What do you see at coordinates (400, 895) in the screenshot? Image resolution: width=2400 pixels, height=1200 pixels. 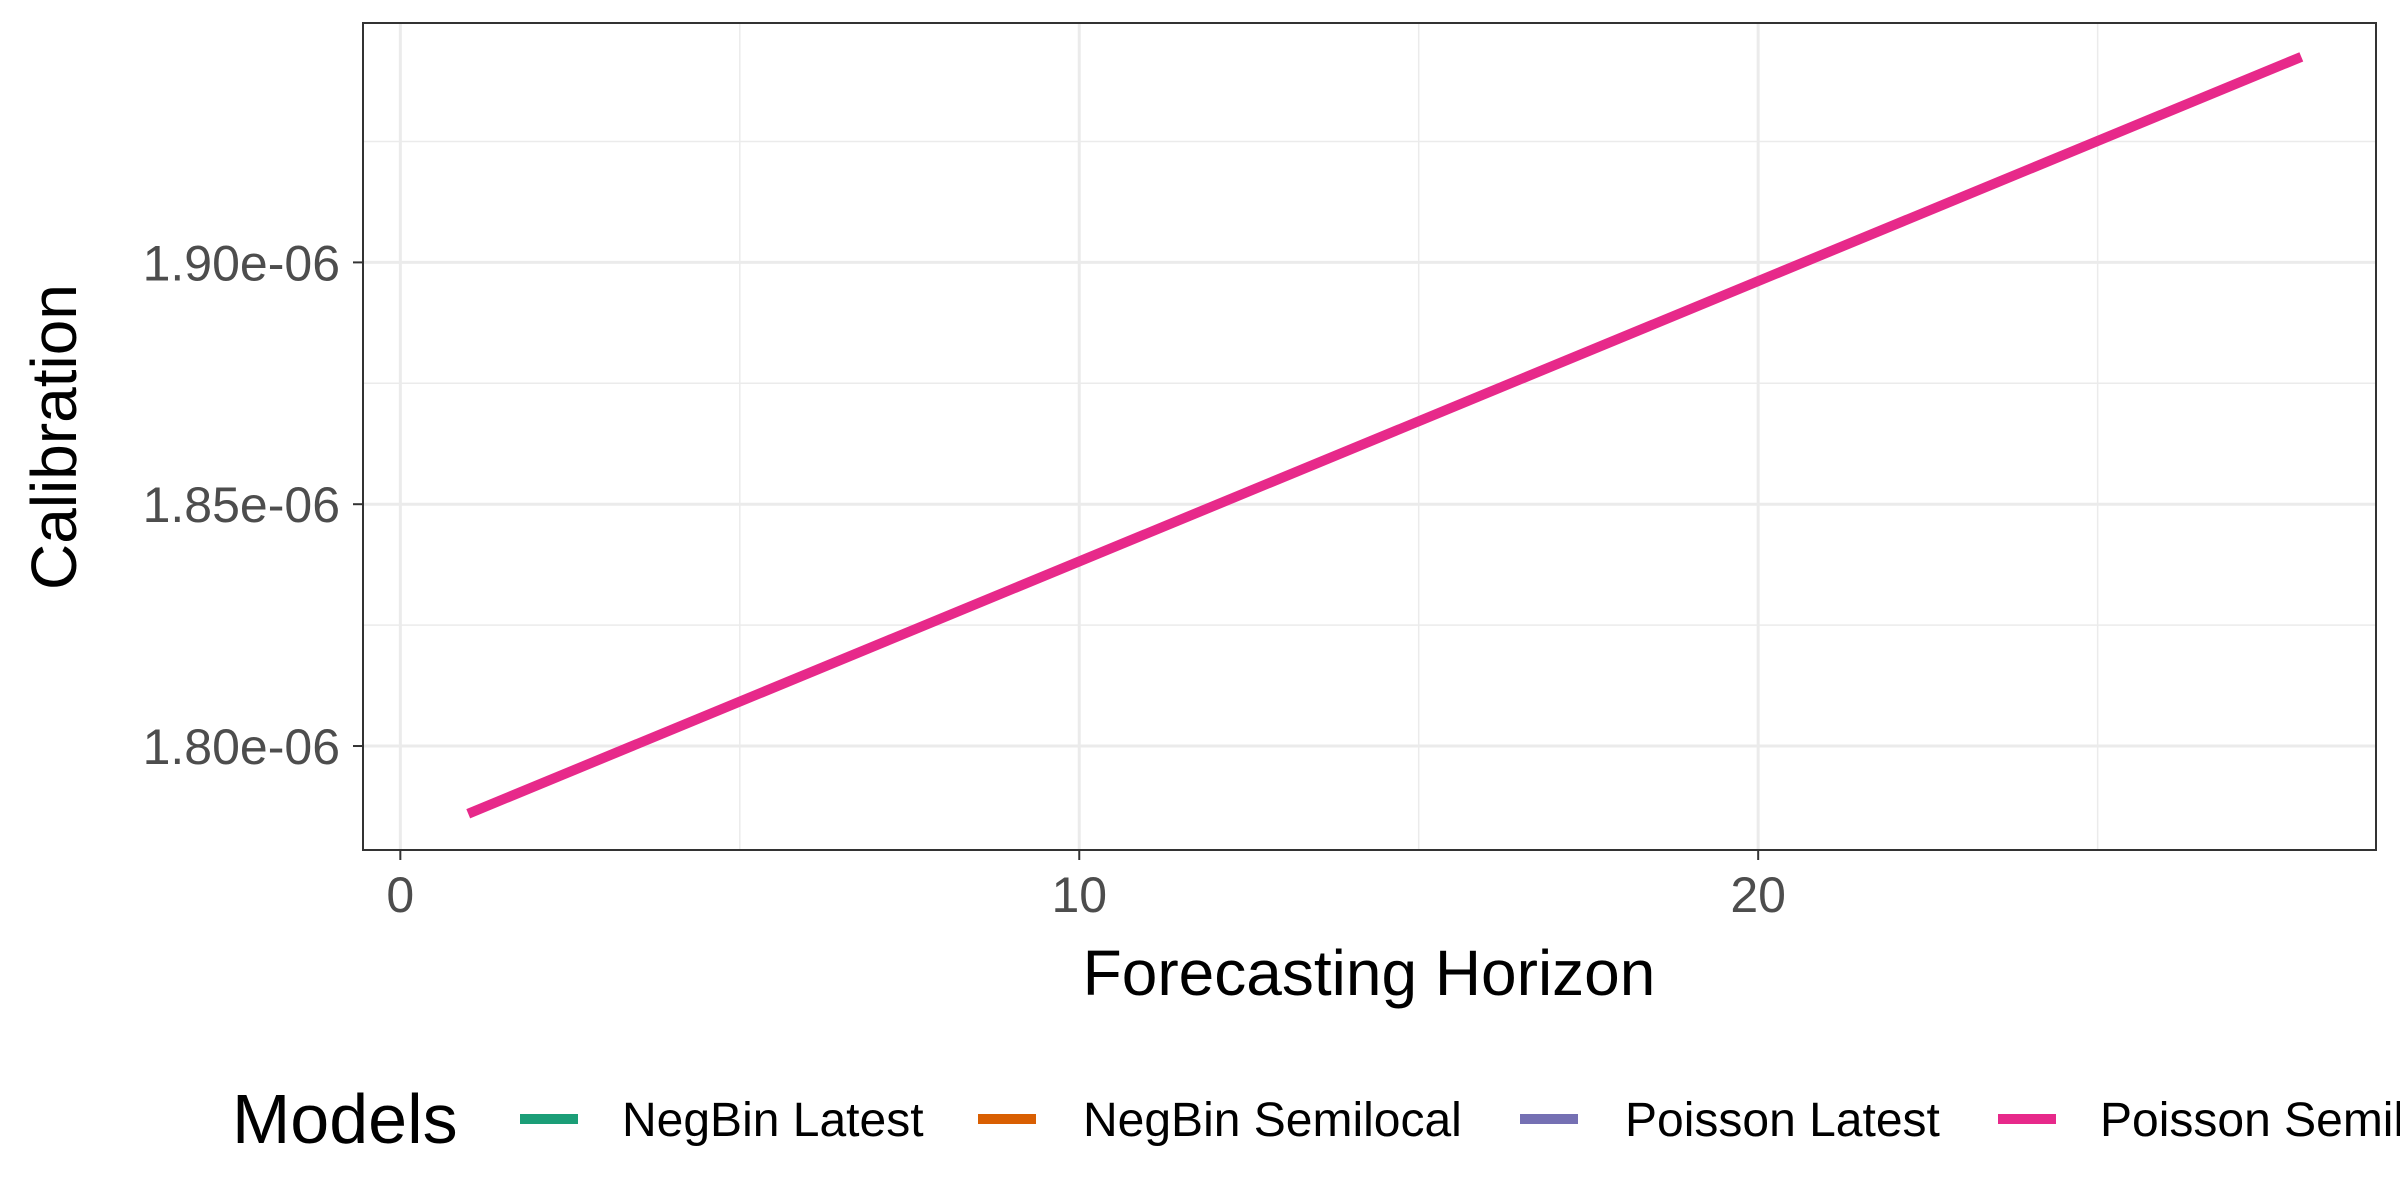 I see `x-tick-label: 0` at bounding box center [400, 895].